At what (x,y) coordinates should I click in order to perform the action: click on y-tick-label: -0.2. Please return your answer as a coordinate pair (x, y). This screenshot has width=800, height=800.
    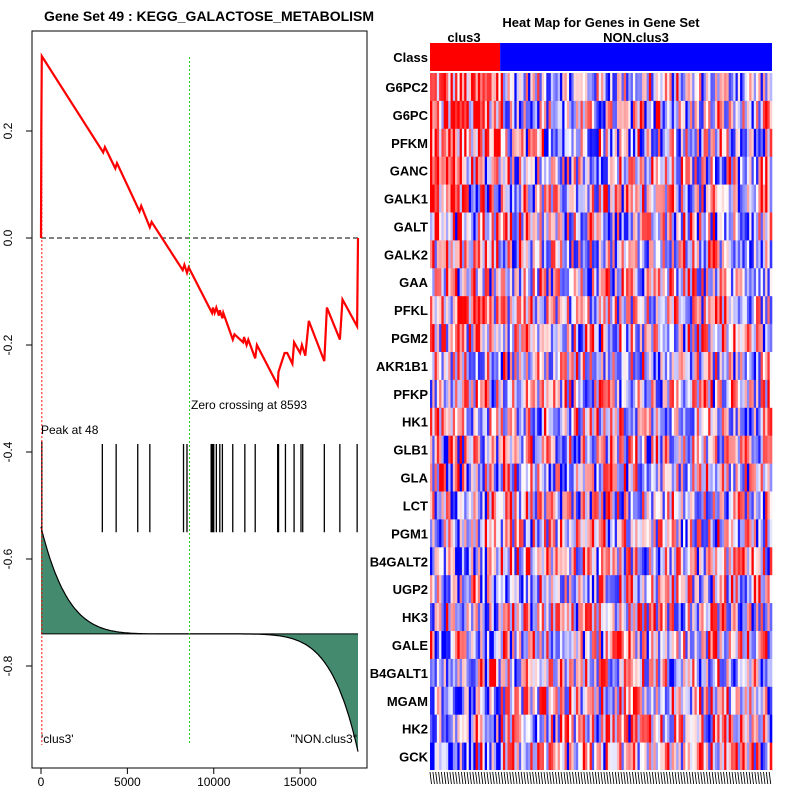
    Looking at the image, I should click on (8, 344).